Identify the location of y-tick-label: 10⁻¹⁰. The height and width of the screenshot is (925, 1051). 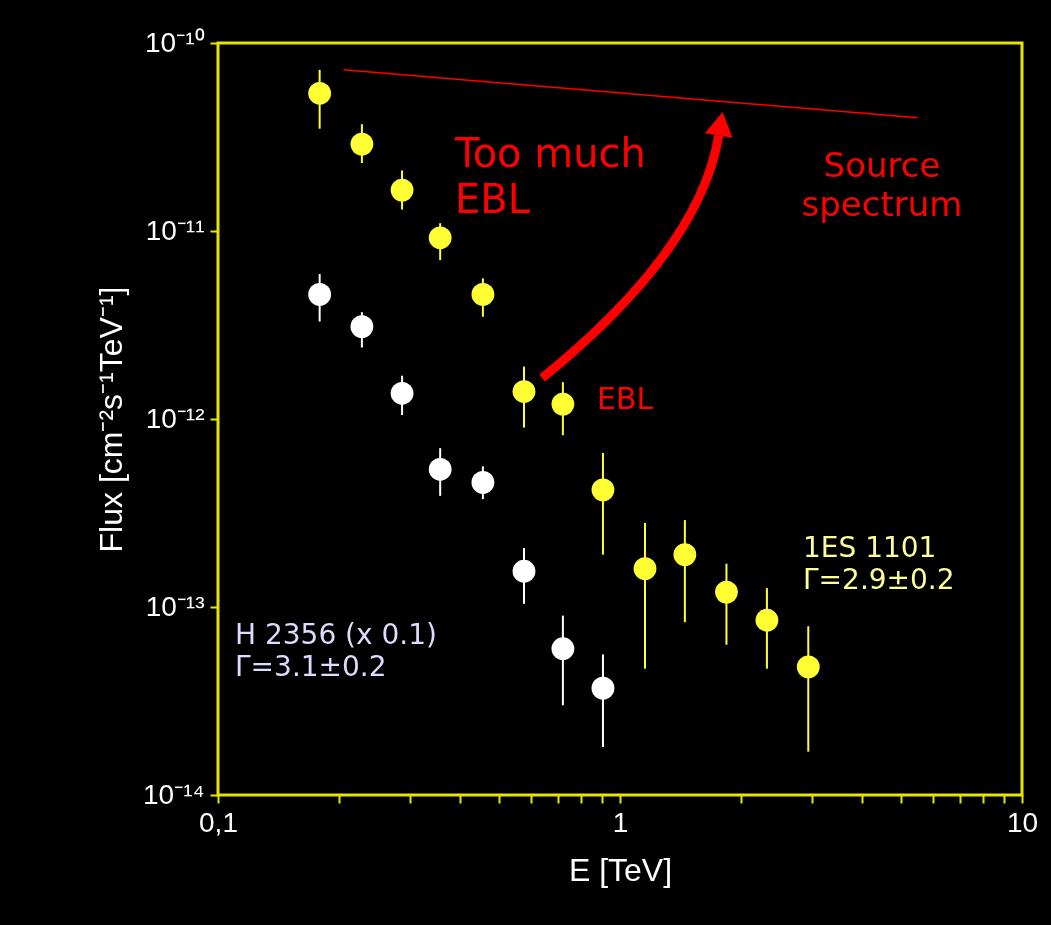
(175, 42).